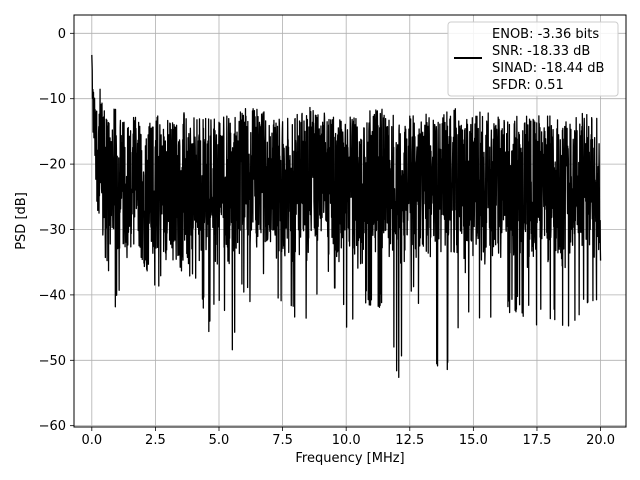  Describe the element at coordinates (52, 165) in the screenshot. I see `y-tick-label: −20` at that location.